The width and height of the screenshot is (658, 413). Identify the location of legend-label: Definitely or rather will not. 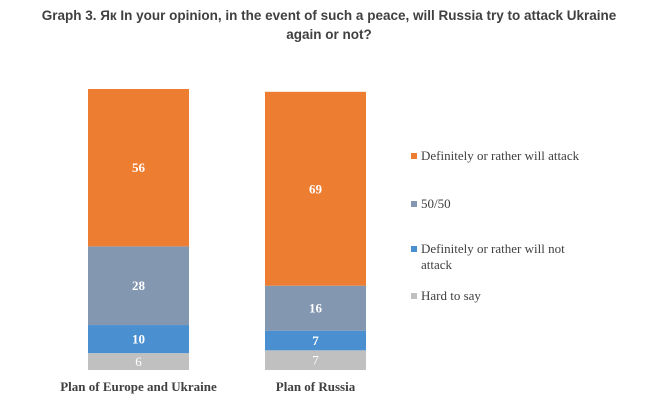
(493, 248).